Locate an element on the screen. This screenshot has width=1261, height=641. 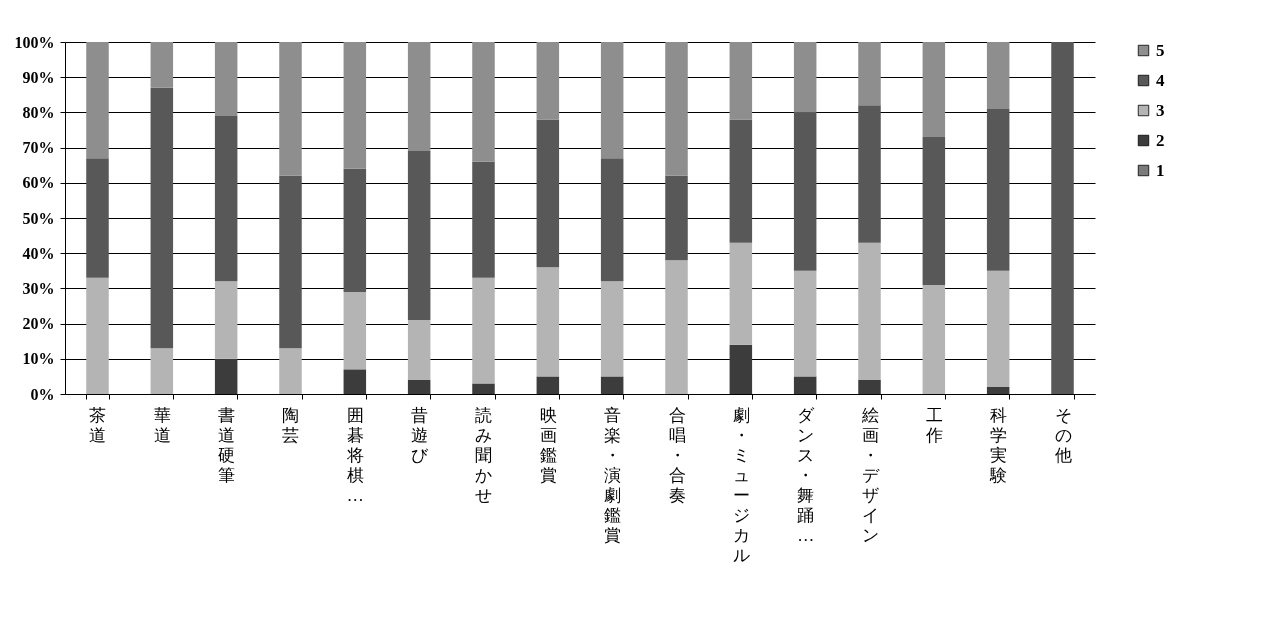
legend-label: 3 is located at coordinates (1160, 110).